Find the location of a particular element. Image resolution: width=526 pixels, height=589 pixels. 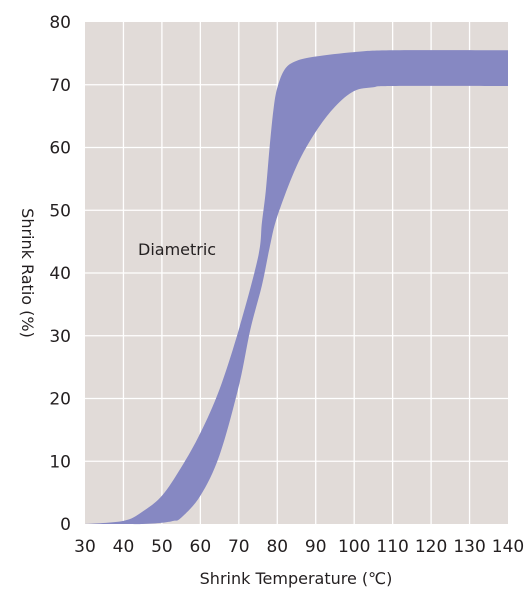

y-tick-20: 20 is located at coordinates (60, 400).